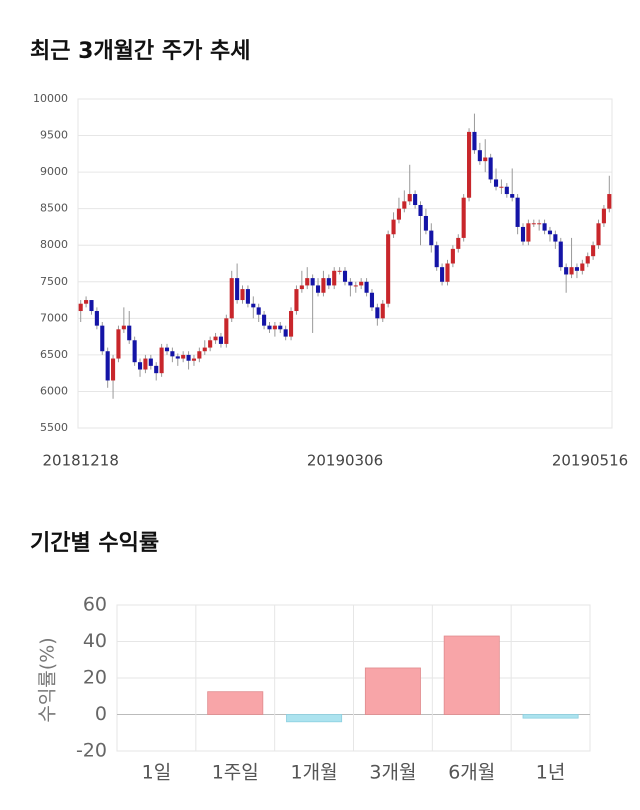 The height and width of the screenshot is (810, 640). I want to click on y-tick-label: 60, so click(95, 605).